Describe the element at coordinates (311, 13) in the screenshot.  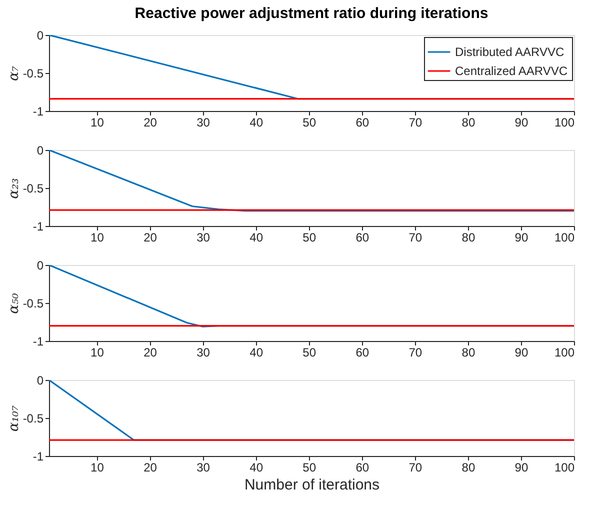
I see `chart-title: Reactive power adjustment ratio during iterations` at that location.